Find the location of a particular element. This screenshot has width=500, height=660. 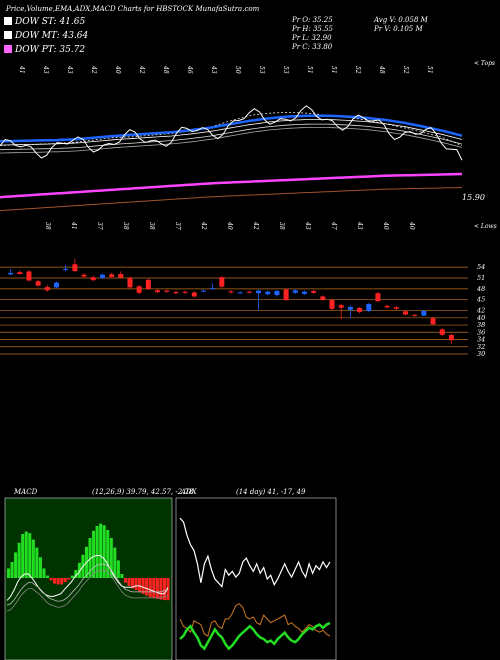

top-peak-label: 40 is located at coordinates (117, 69).